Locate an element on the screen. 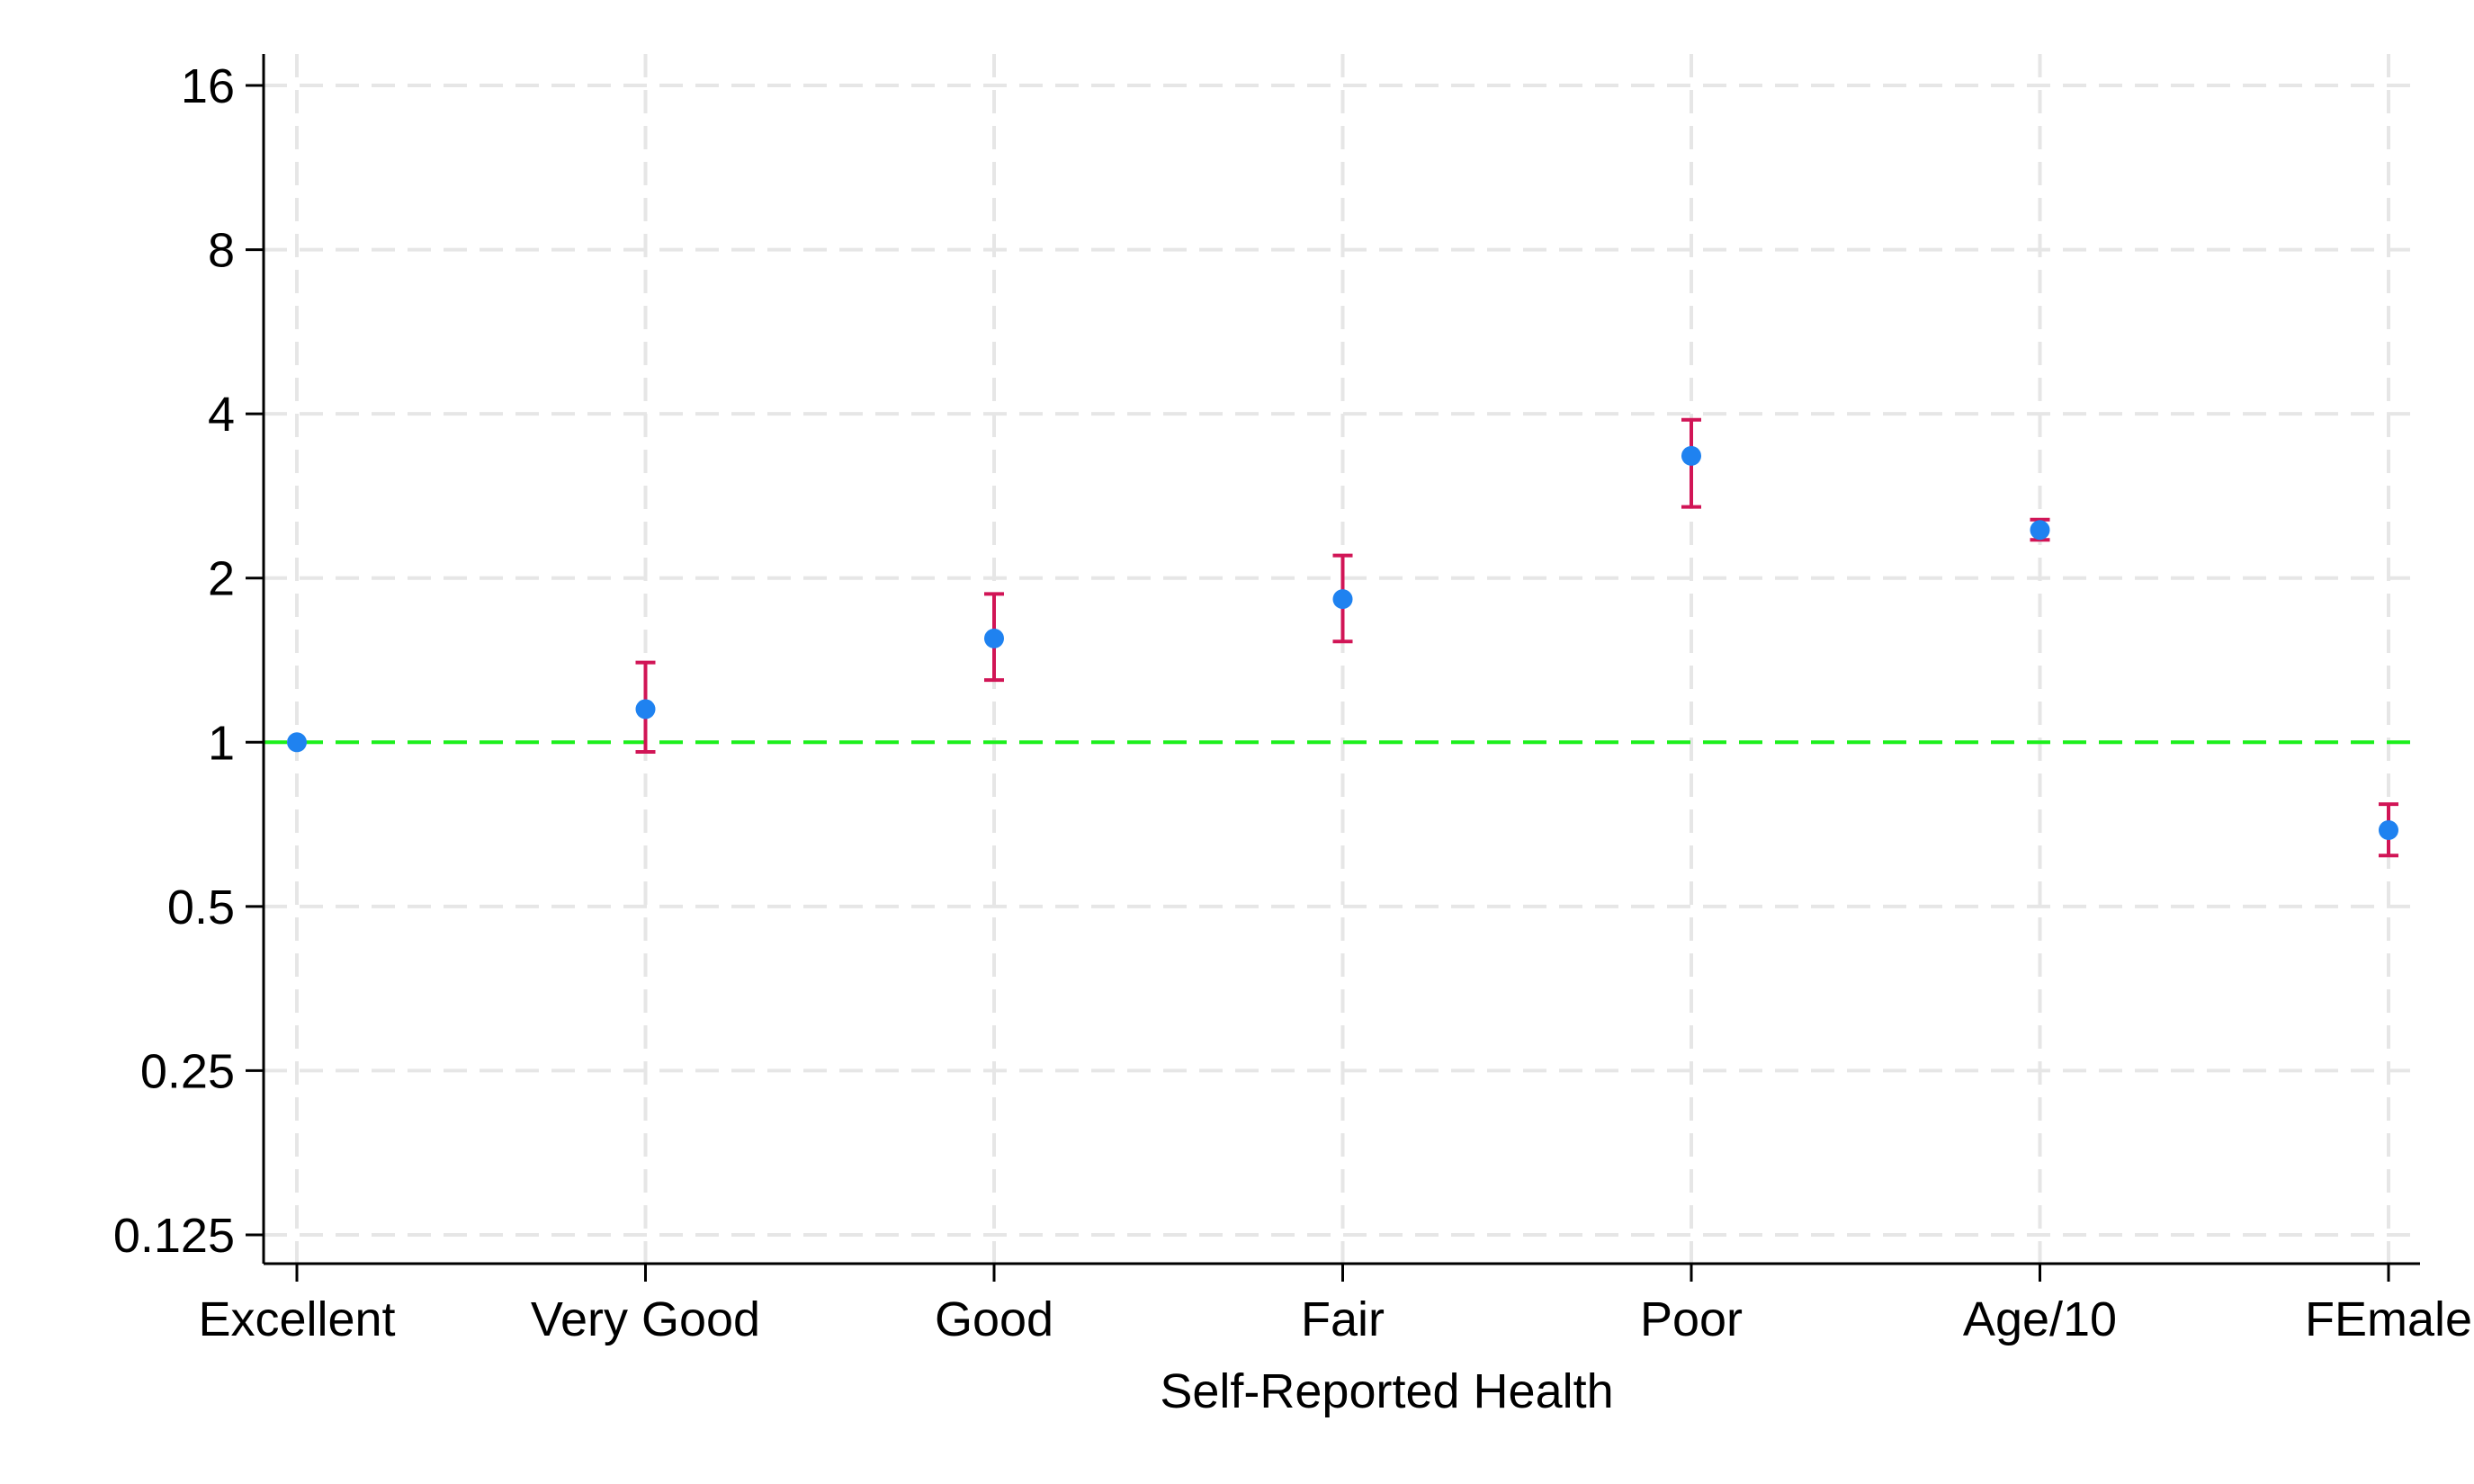 The image size is (2474, 1484). x-axis-title: Self-Reported Health is located at coordinates (1387, 1391).